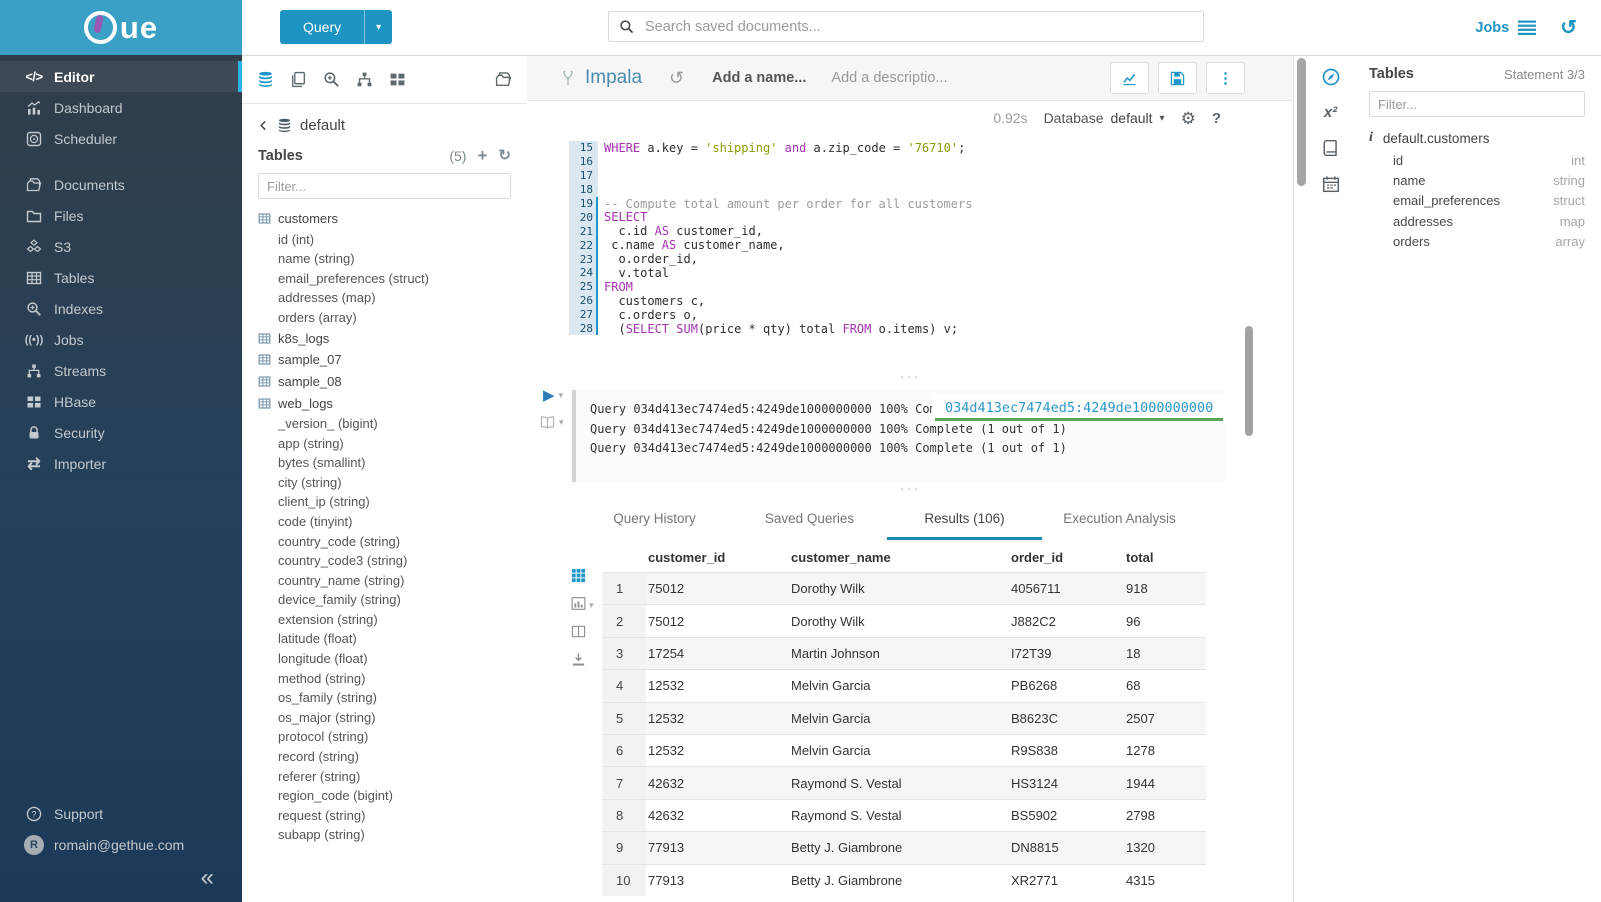  Describe the element at coordinates (1477, 104) in the screenshot. I see `right-filter-input` at that location.